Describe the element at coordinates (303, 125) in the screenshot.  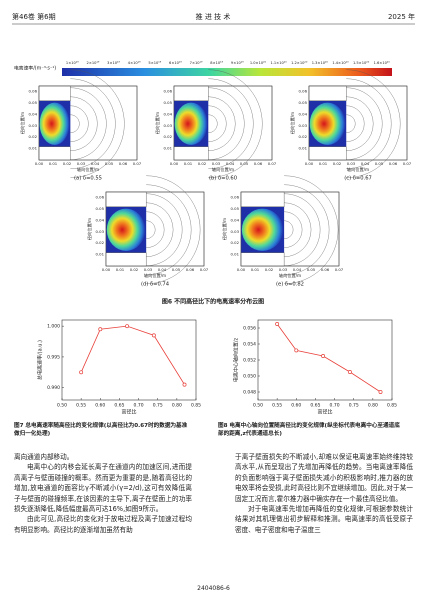
I see `panel-y-tick: 0.03` at that location.